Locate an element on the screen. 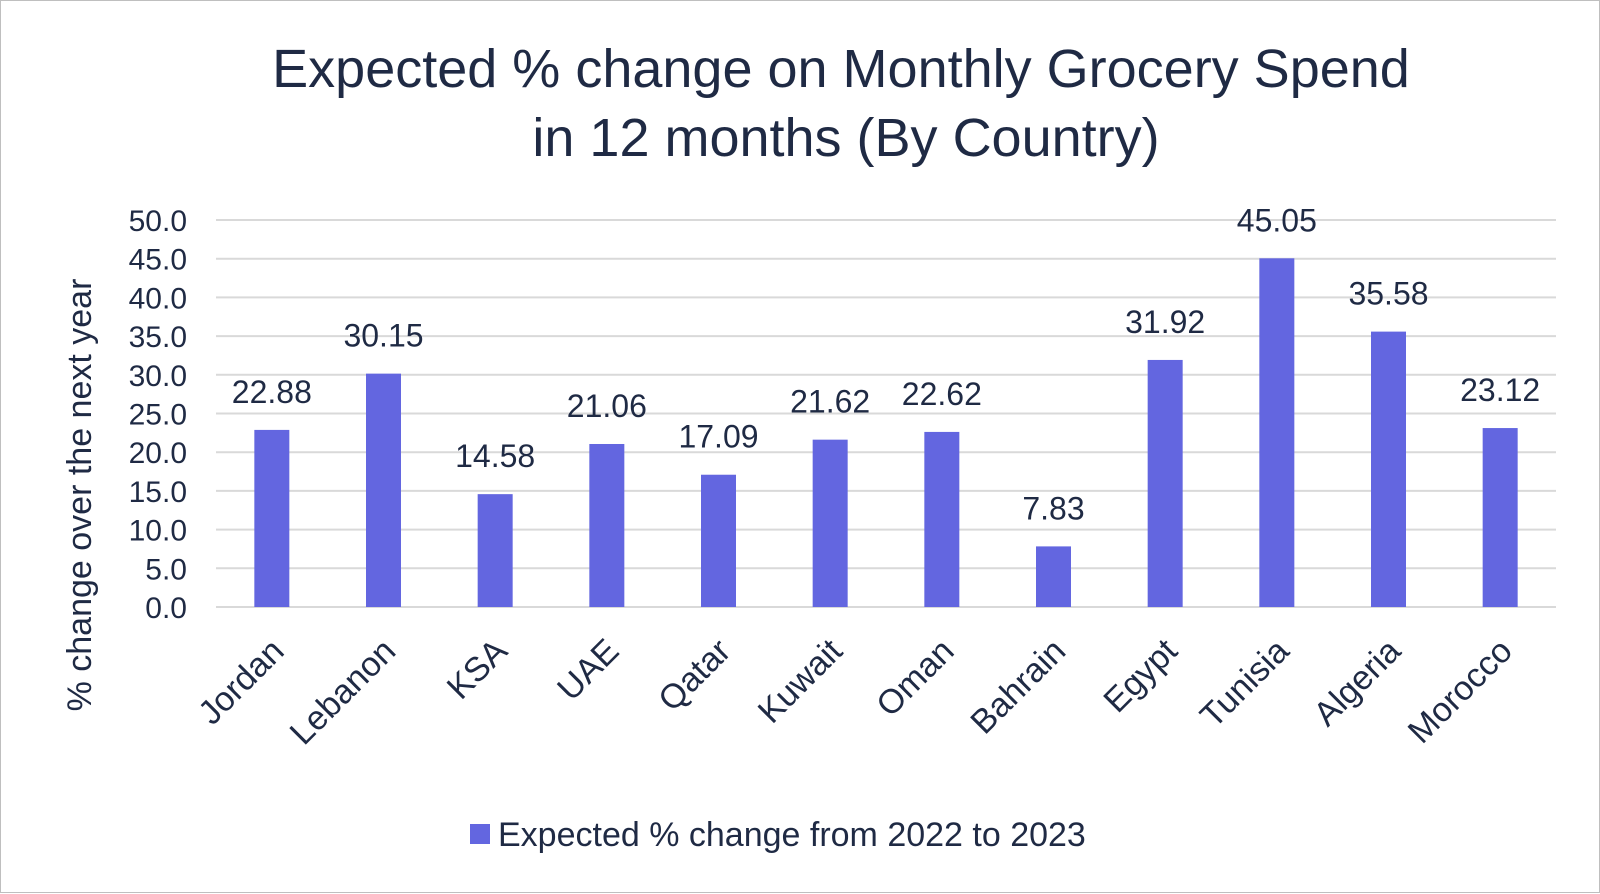  x-category-label: Tunisia is located at coordinates (1245, 684).